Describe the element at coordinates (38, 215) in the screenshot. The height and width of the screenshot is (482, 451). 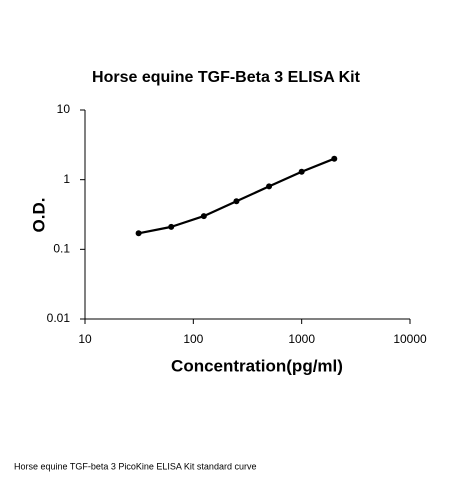
I see `y-axis-label: O.D.` at that location.